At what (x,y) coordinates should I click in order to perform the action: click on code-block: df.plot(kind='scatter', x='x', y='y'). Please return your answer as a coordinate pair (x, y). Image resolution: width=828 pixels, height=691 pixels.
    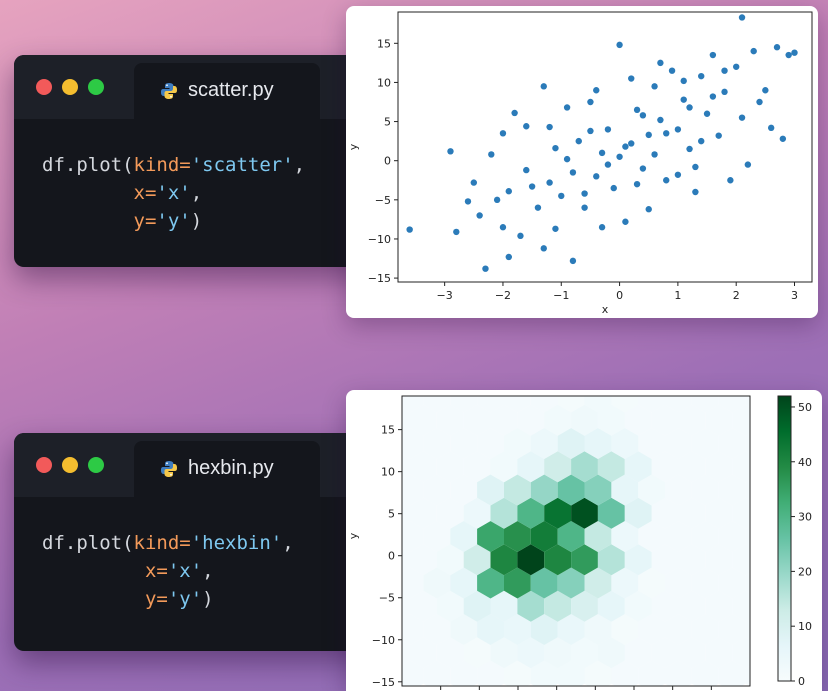
    Looking at the image, I should click on (173, 193).